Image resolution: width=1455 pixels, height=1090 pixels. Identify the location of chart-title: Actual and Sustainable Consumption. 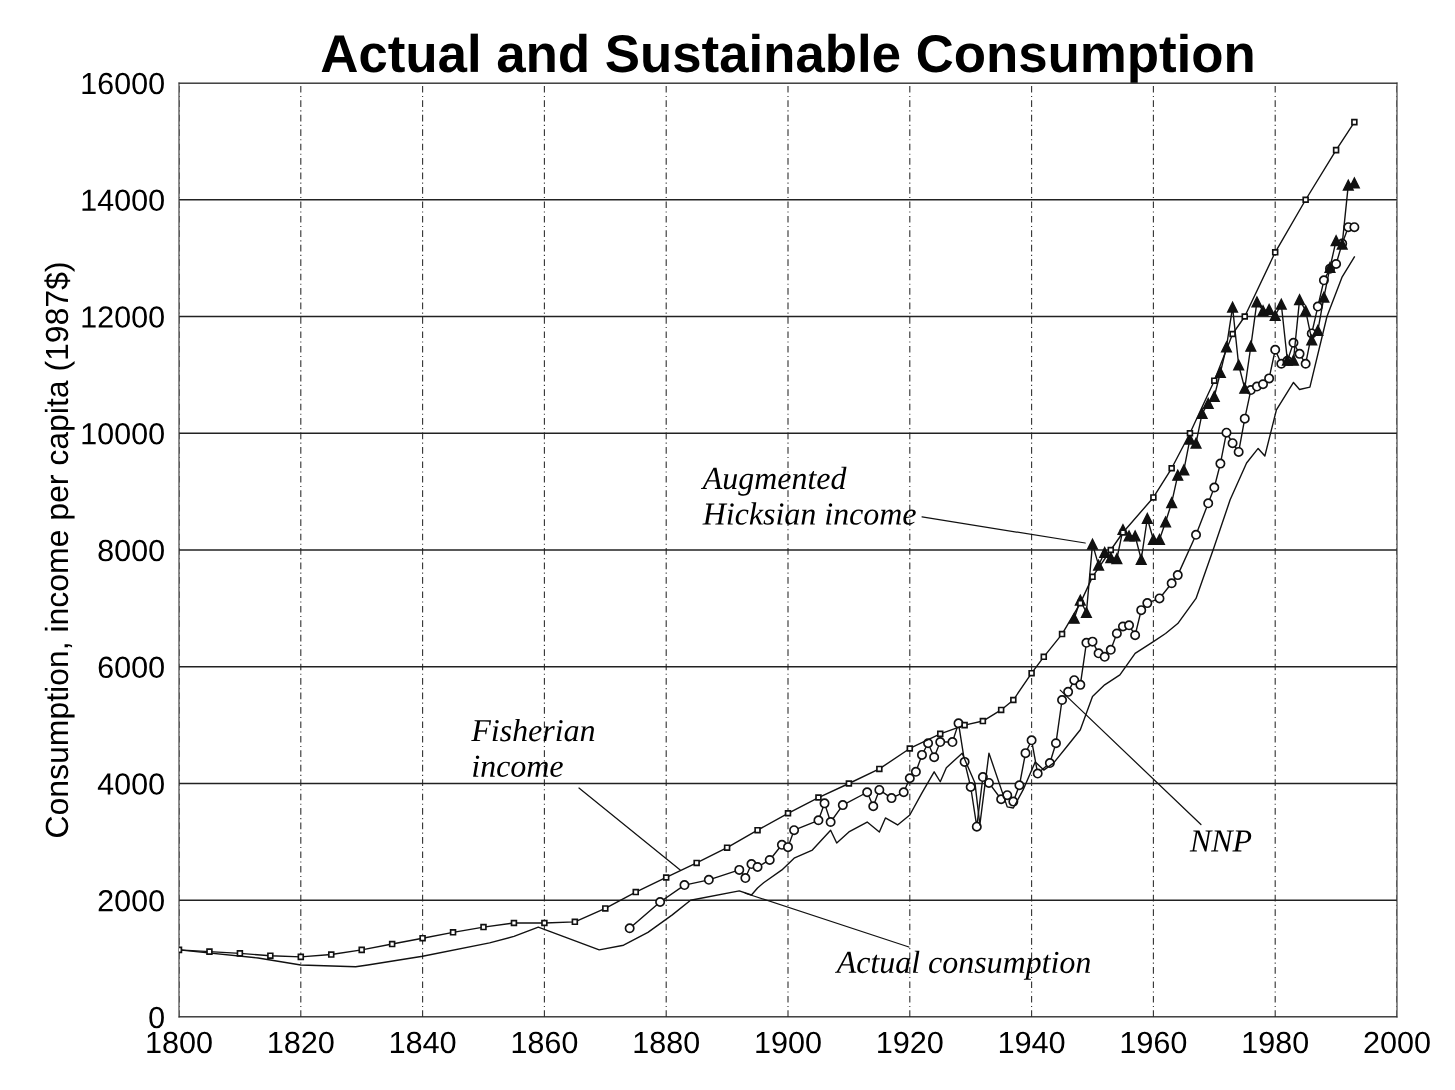
(787, 58).